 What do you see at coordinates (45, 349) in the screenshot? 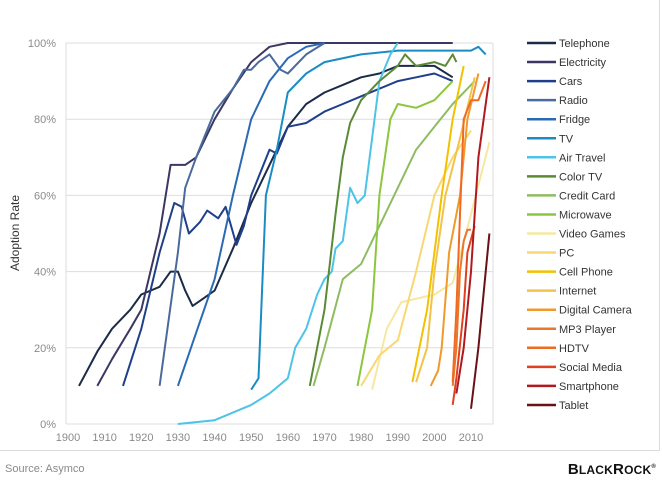
I see `y-tick-label: 20%` at bounding box center [45, 349].